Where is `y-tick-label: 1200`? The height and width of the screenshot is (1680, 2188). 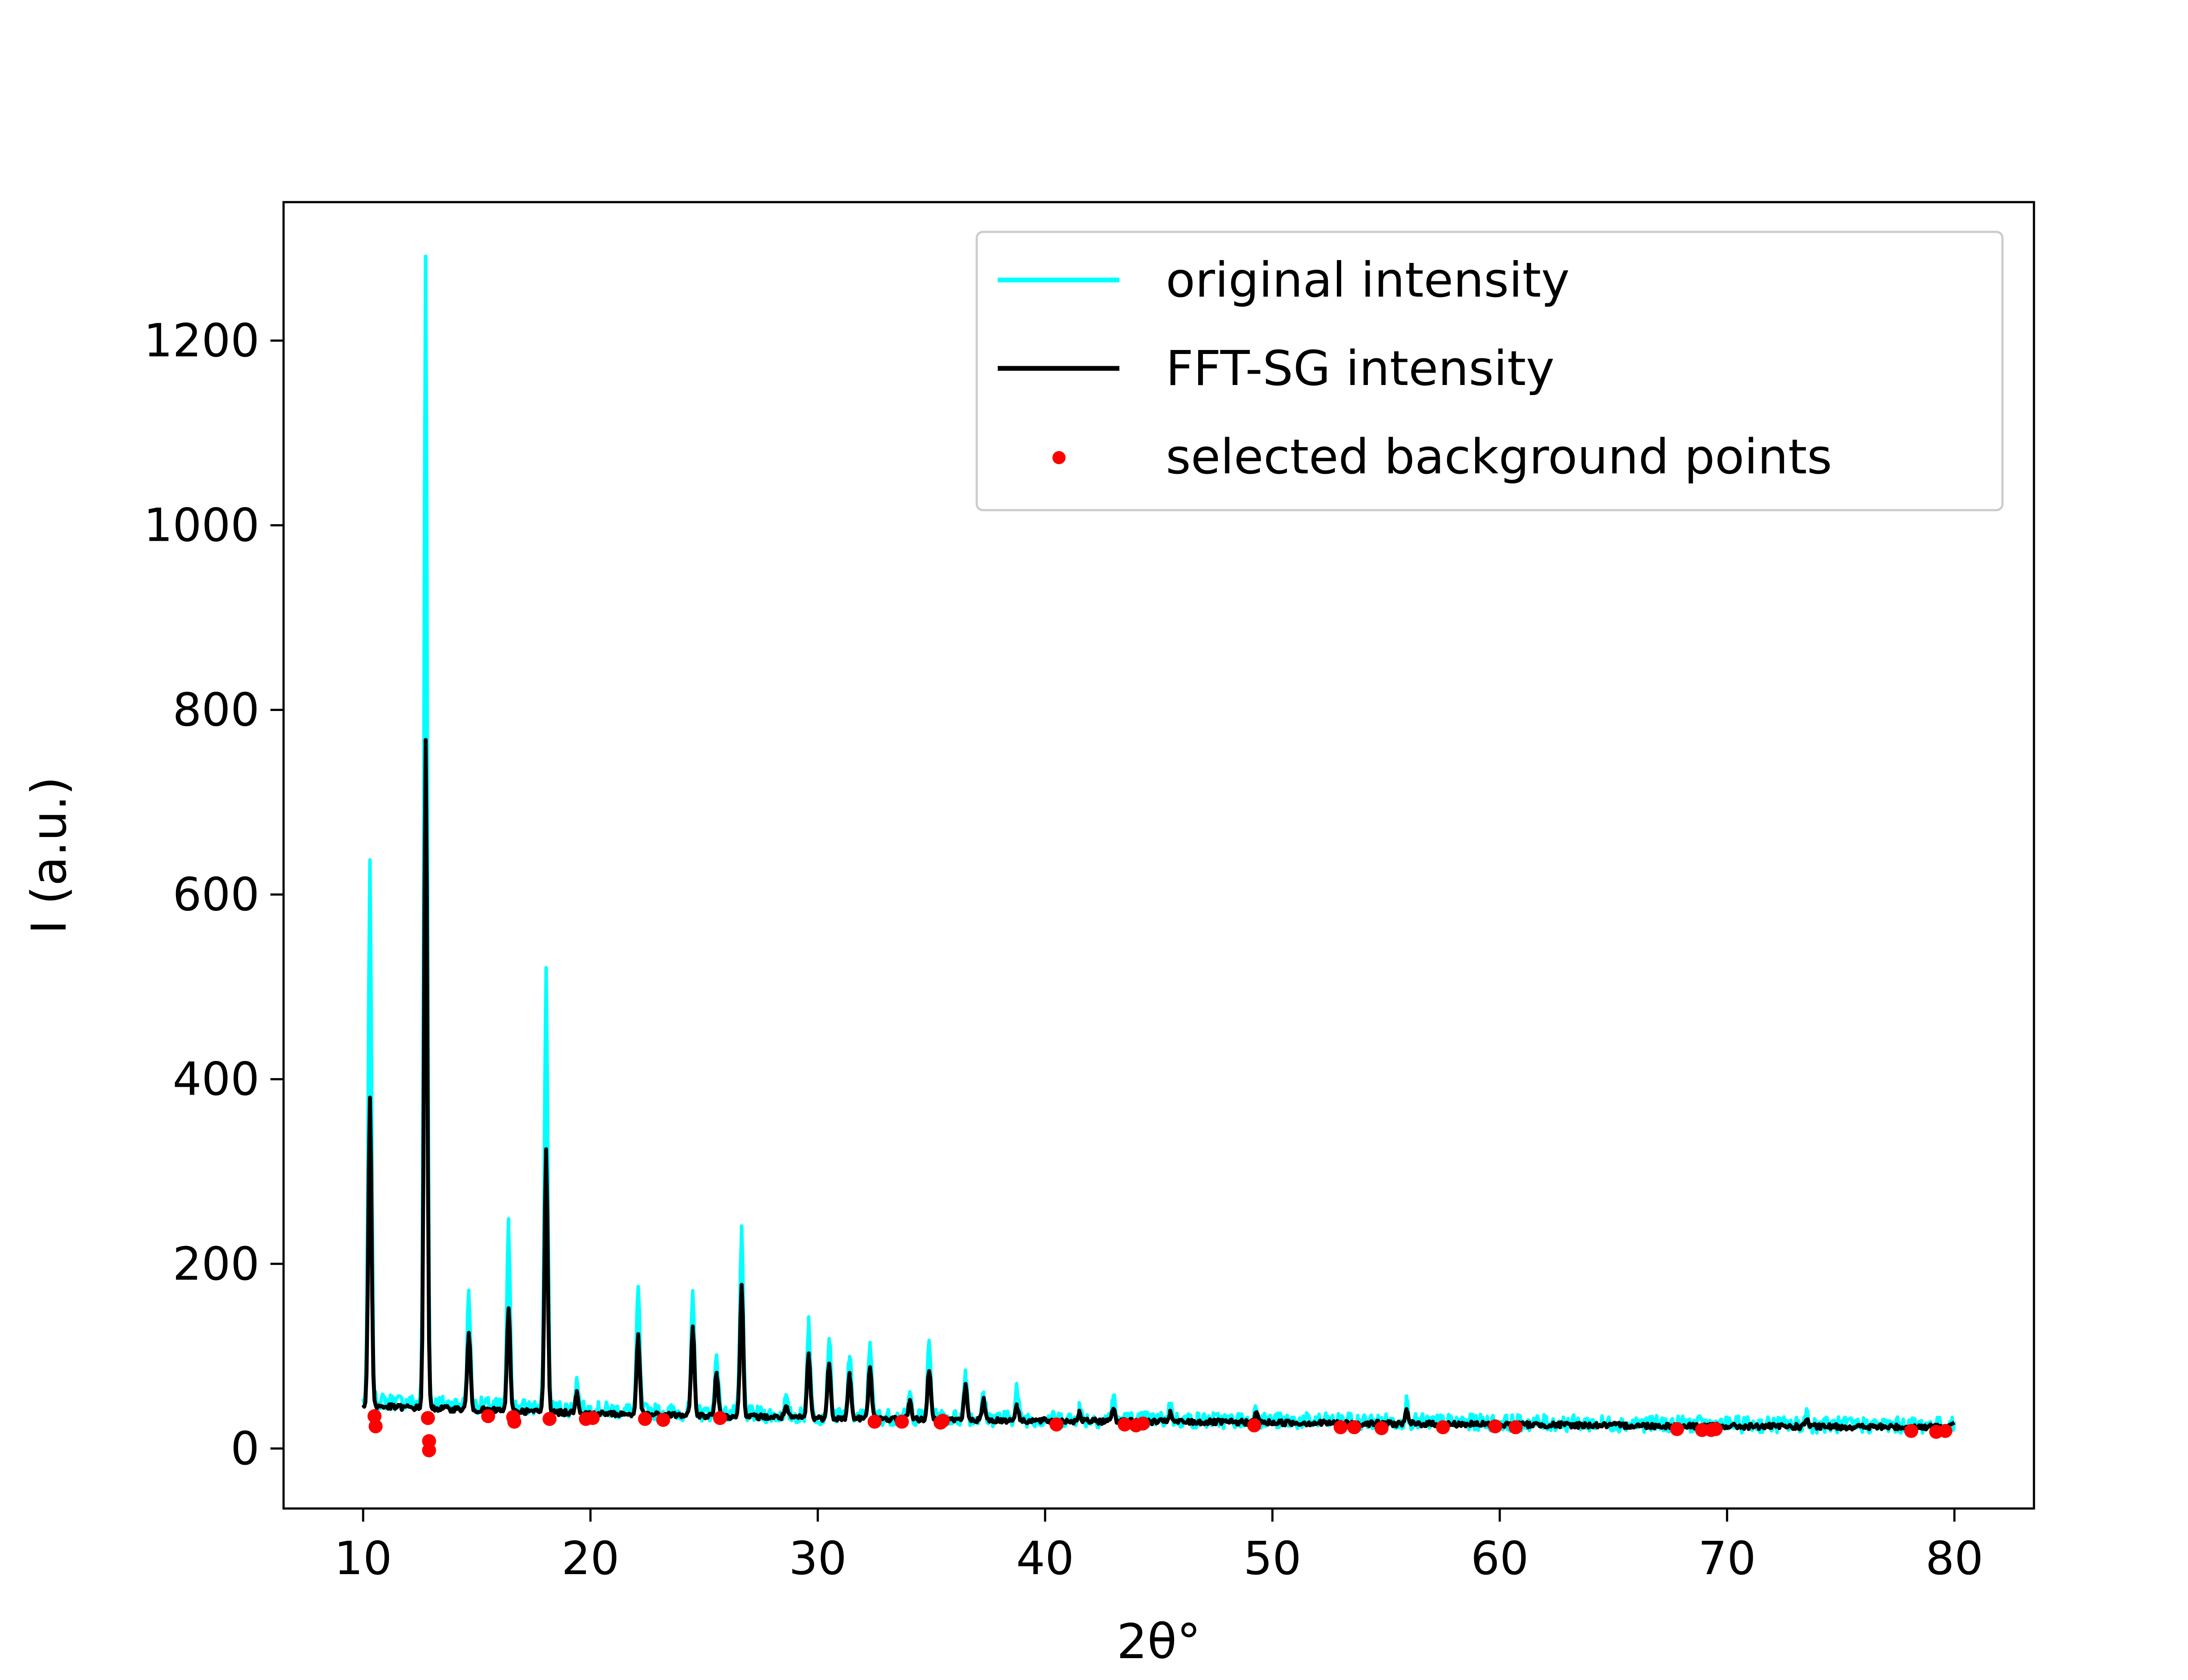
y-tick-label: 1200 is located at coordinates (201, 341).